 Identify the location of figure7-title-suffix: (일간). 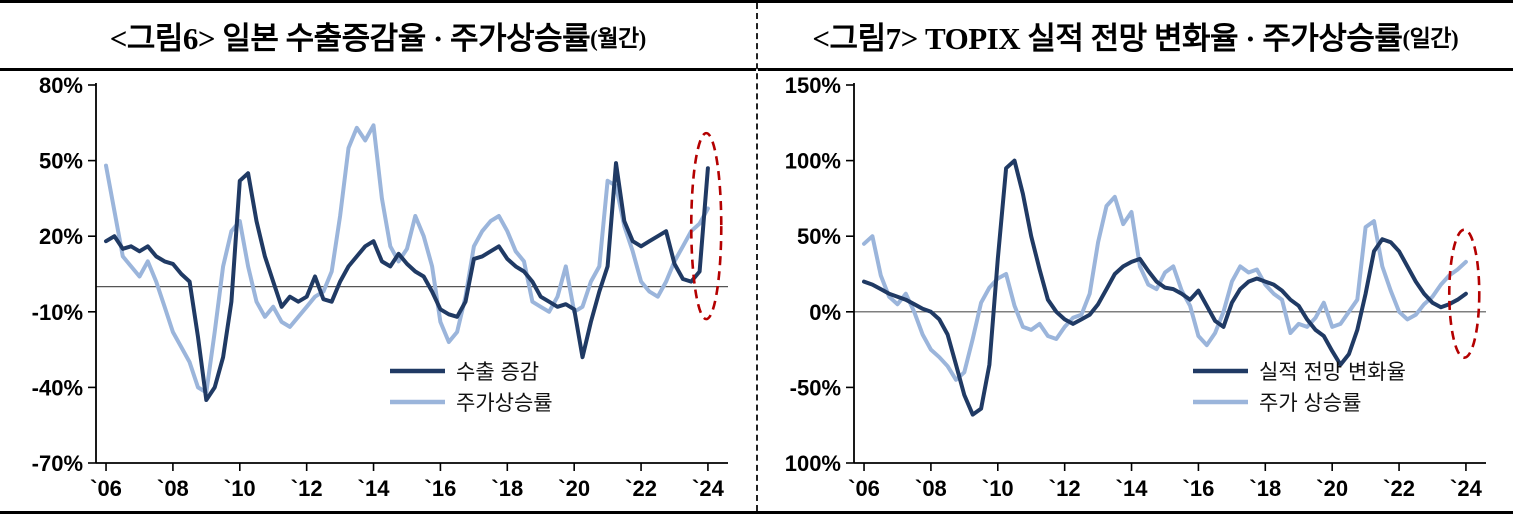
(1430, 38).